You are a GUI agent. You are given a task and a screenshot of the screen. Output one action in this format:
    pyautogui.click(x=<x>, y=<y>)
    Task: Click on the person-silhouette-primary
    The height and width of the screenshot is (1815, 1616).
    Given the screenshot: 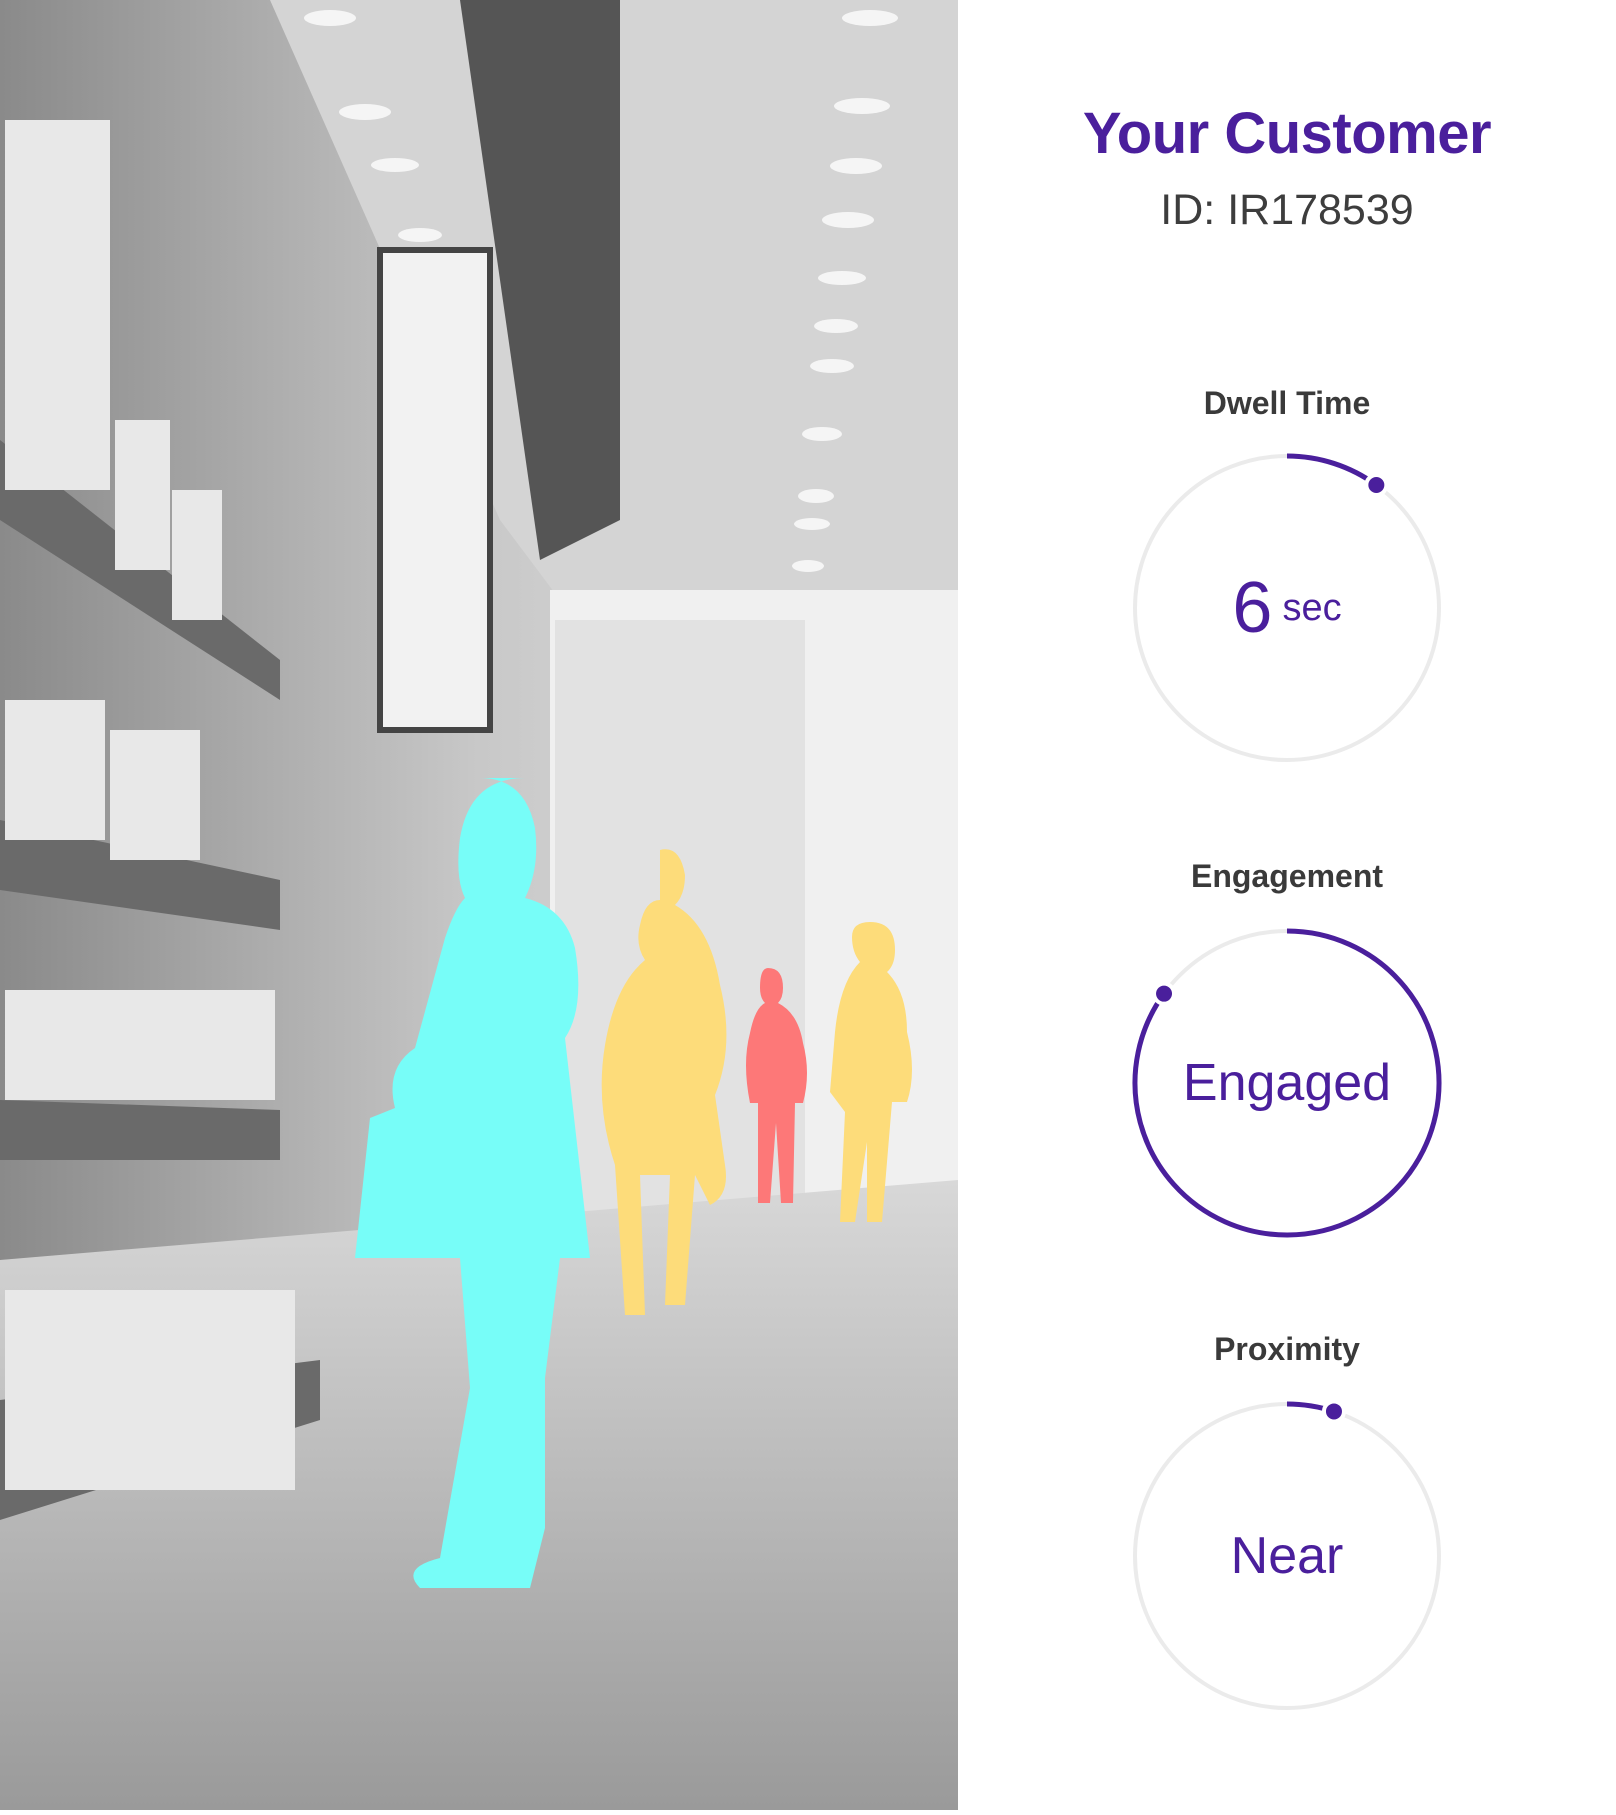 What is the action you would take?
    pyautogui.click(x=472, y=1183)
    